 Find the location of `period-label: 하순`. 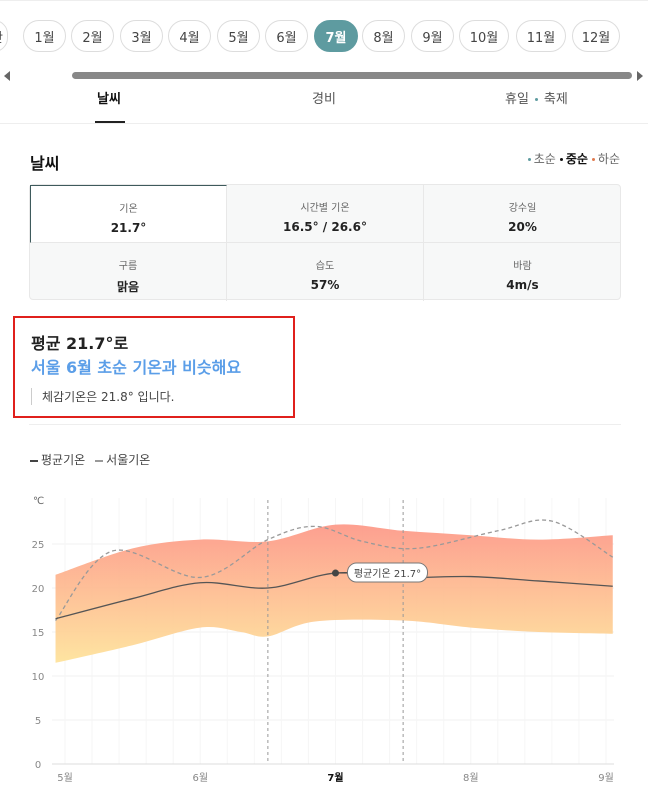

period-label: 하순 is located at coordinates (608, 159).